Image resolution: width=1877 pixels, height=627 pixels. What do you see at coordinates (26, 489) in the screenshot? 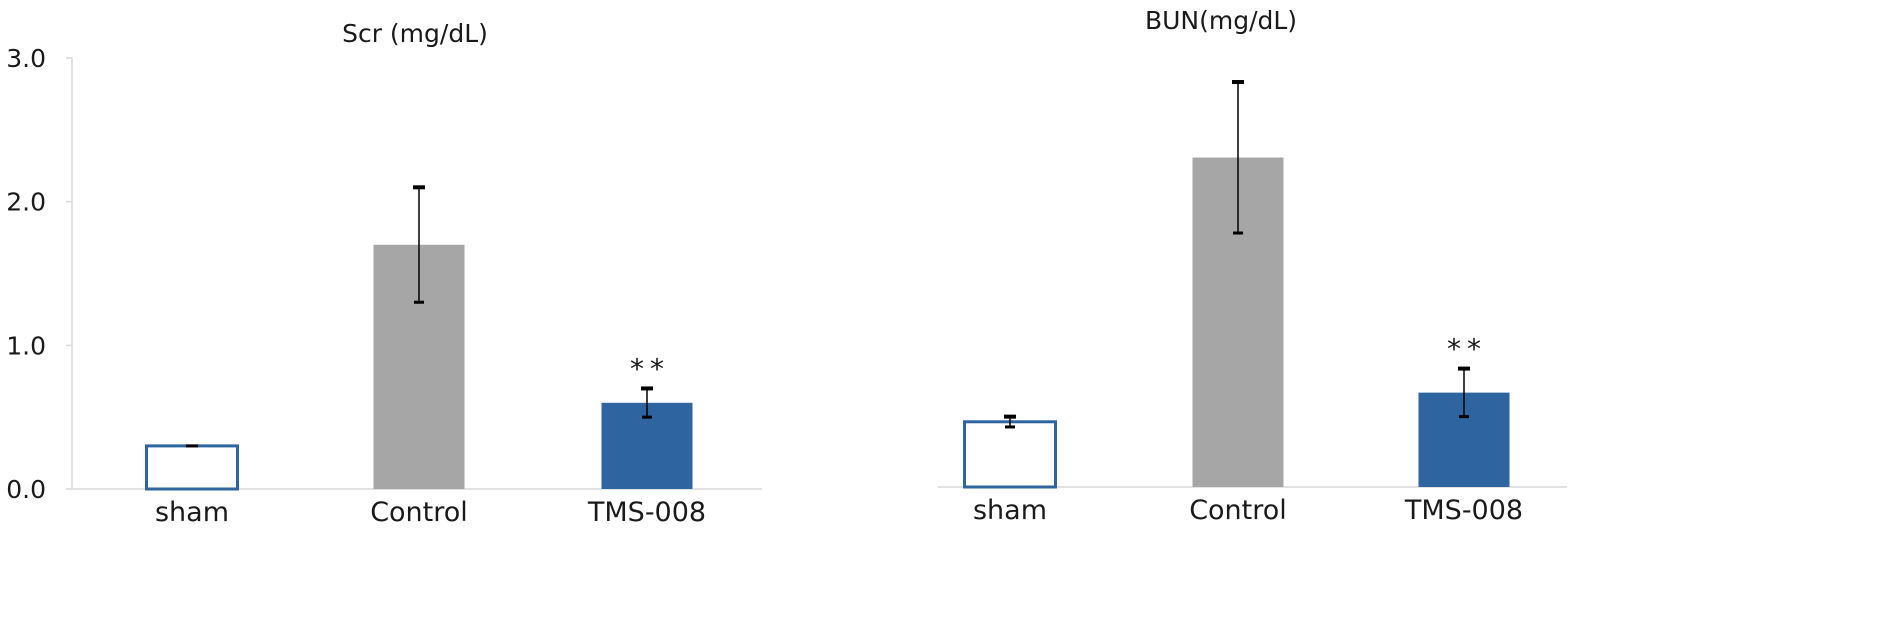
I see `y-tick-label: 0.0` at bounding box center [26, 489].